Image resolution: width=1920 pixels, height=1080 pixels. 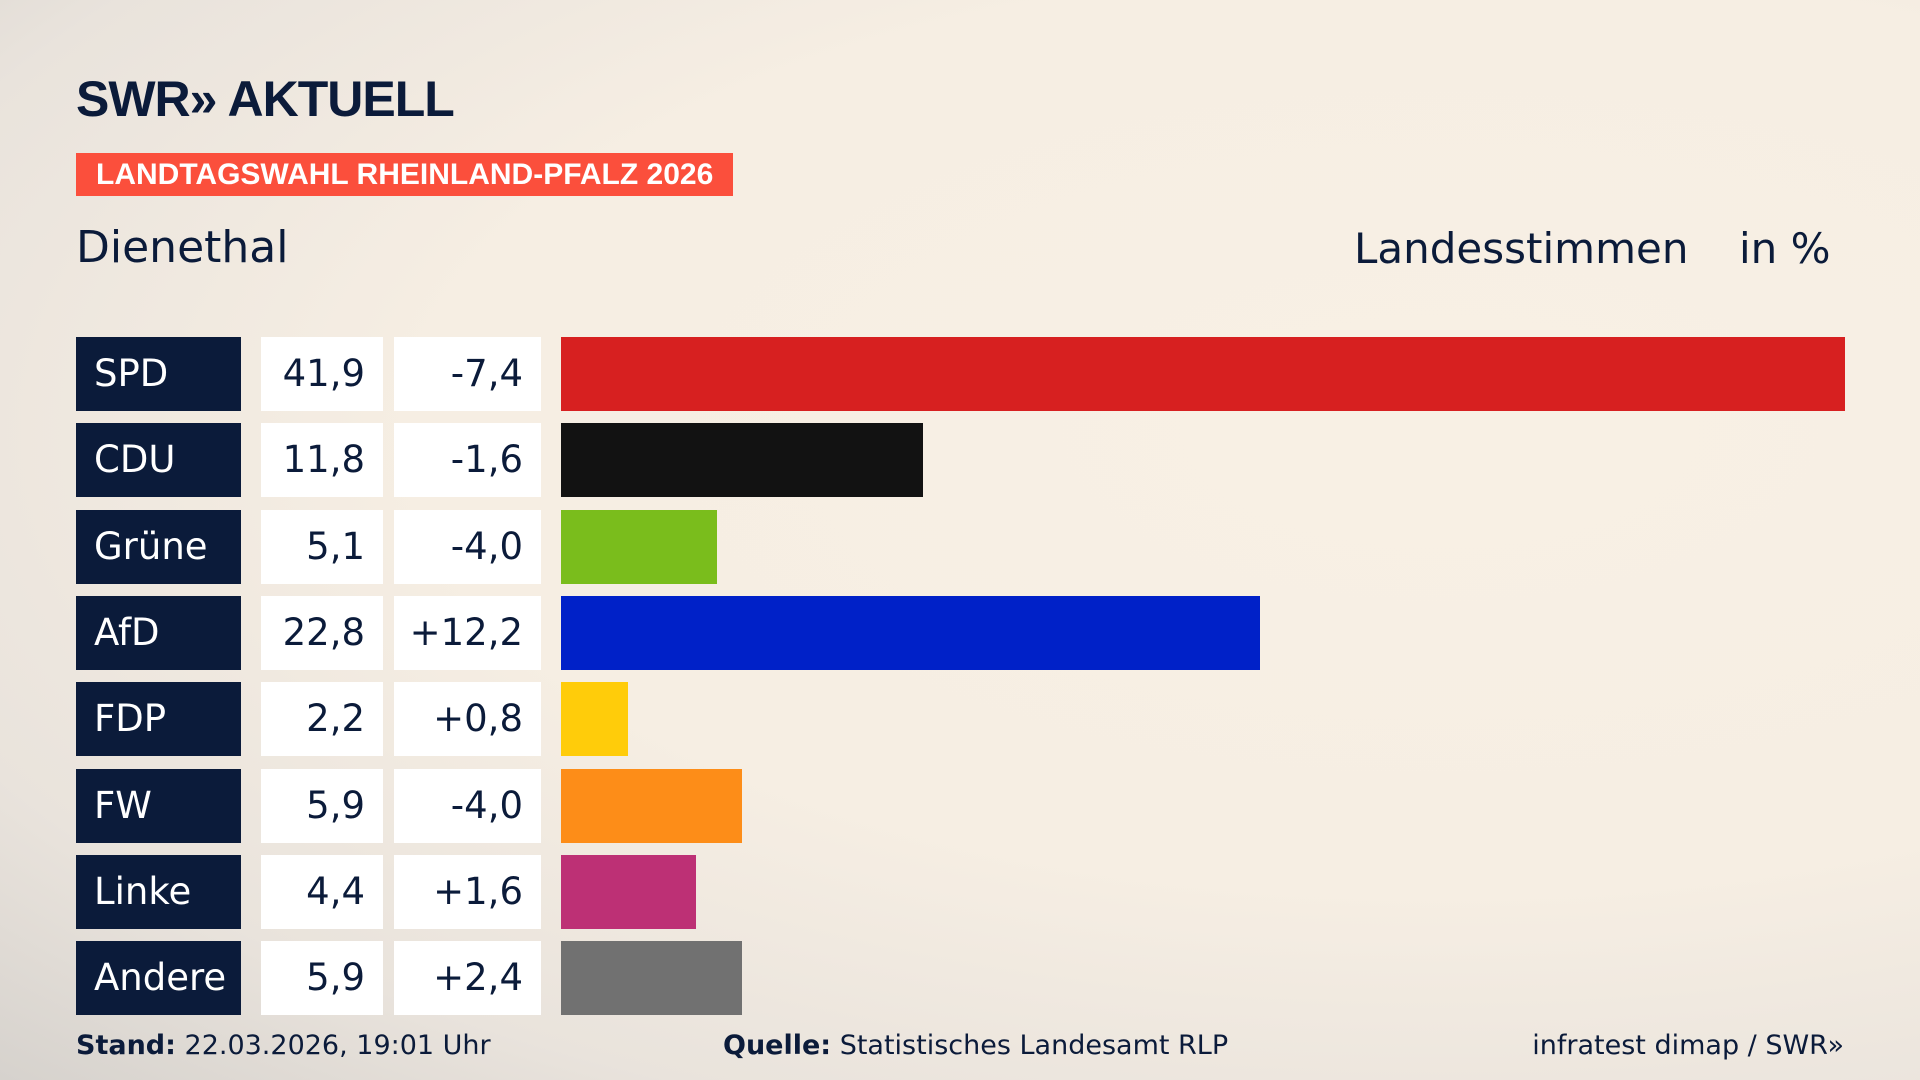 I want to click on diff-label: +1,6, so click(x=467, y=891).